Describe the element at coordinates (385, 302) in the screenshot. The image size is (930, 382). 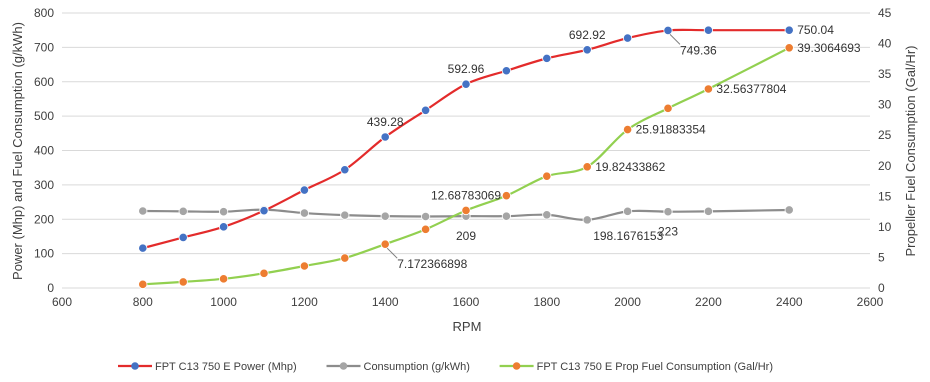
I see `x-tick-label: 1400` at that location.